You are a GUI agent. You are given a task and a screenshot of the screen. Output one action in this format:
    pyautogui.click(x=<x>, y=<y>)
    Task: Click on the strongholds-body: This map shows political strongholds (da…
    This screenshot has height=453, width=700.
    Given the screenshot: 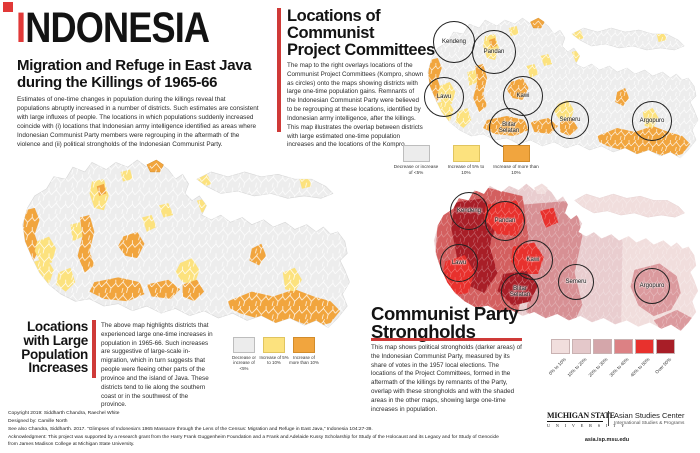 What is the action you would take?
    pyautogui.click(x=446, y=378)
    